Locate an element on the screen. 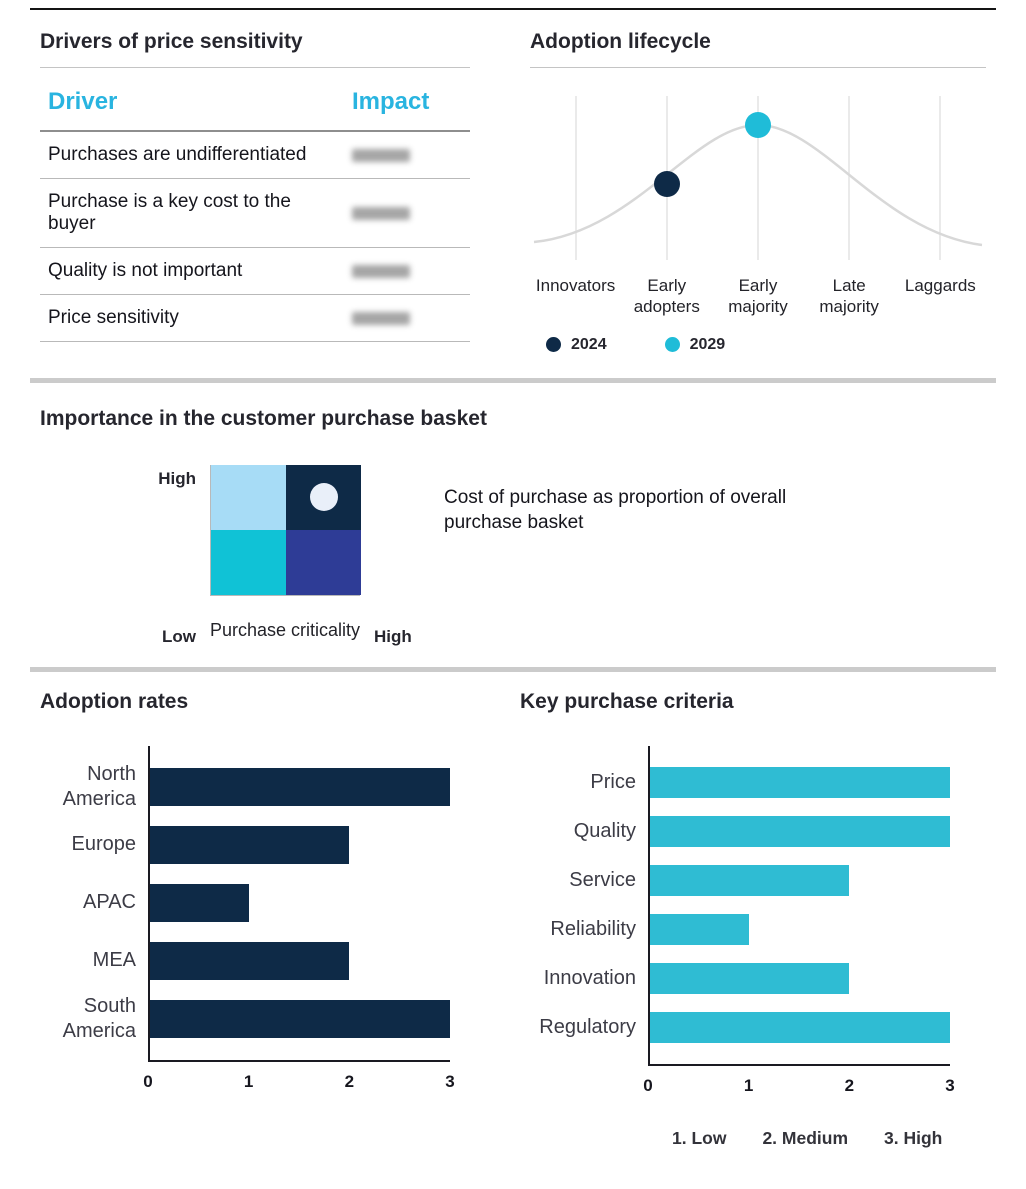 The height and width of the screenshot is (1189, 1026). bar-category-label: MEA is located at coordinates (114, 960).